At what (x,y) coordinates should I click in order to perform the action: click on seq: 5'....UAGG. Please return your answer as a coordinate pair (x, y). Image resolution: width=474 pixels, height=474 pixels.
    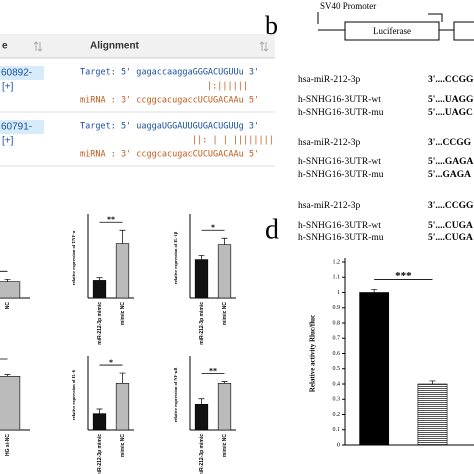
    Looking at the image, I should click on (451, 100).